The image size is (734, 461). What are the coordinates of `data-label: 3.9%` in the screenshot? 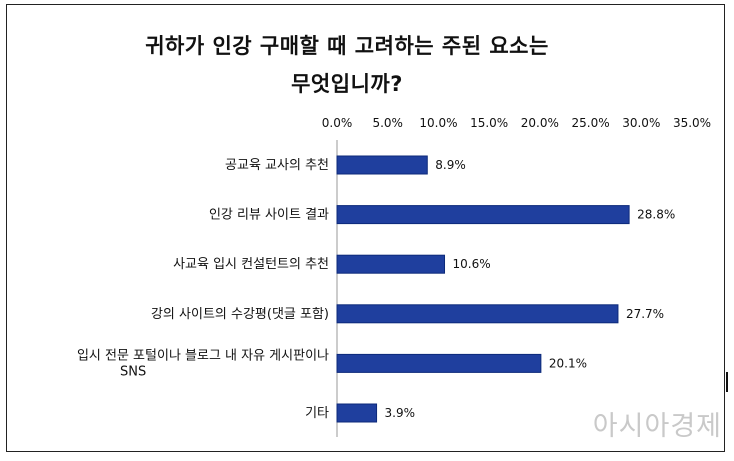 It's located at (400, 413).